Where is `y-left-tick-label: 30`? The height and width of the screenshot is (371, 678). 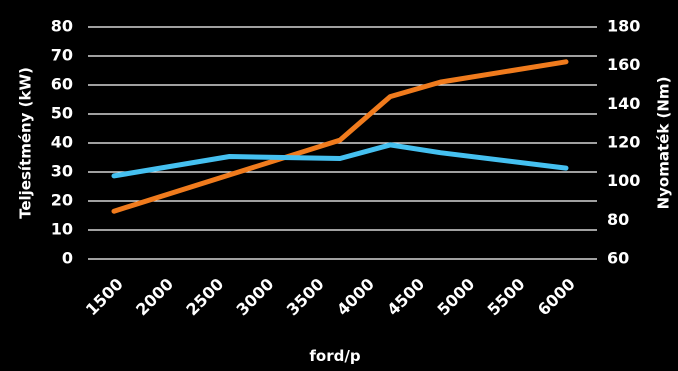
y-left-tick-label: 30 is located at coordinates (62, 171).